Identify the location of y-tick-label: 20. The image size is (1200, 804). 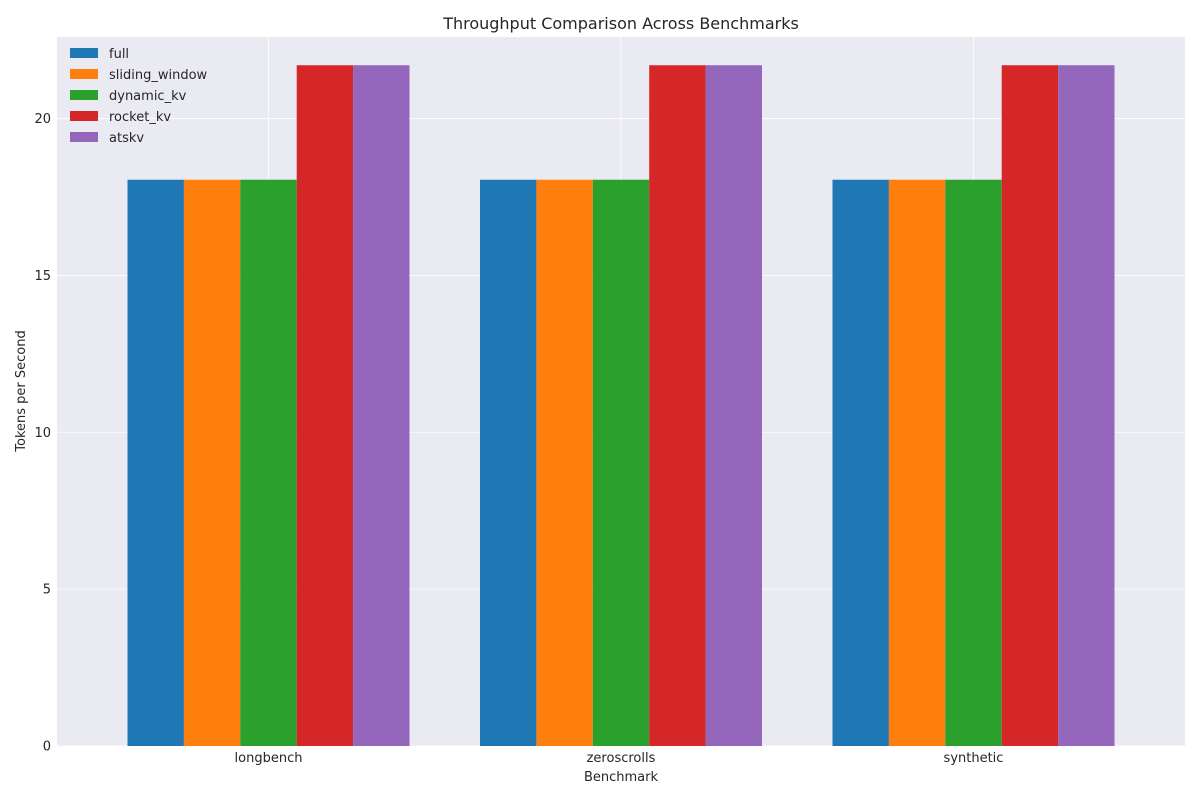
(42, 119).